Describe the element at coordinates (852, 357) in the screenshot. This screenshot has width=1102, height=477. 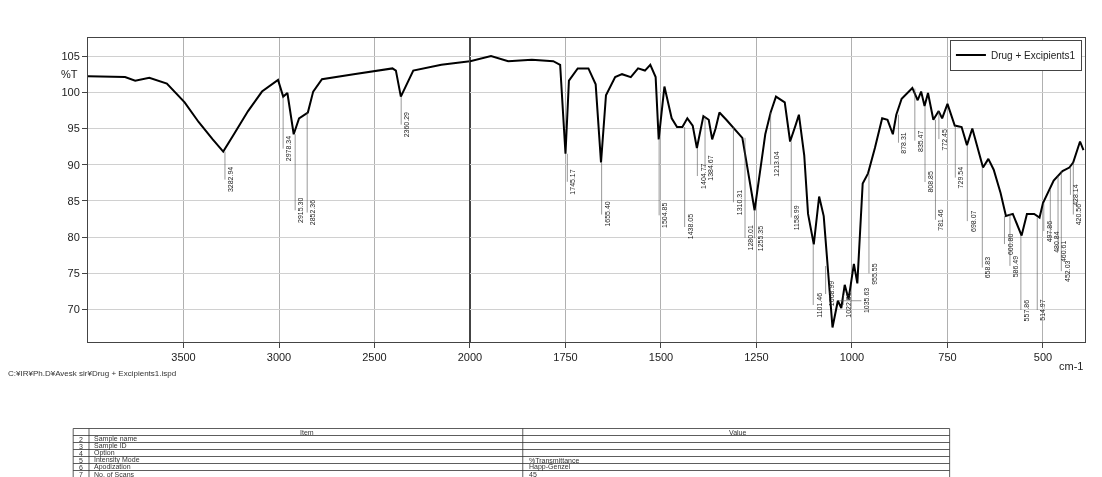
I see `x-tick-label: 1000` at that location.